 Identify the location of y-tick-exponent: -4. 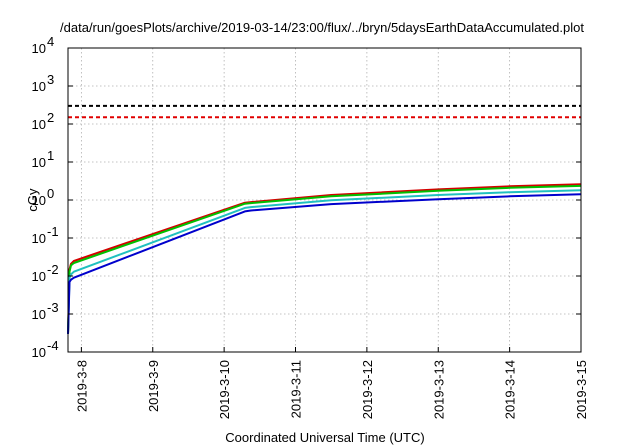
(53, 345).